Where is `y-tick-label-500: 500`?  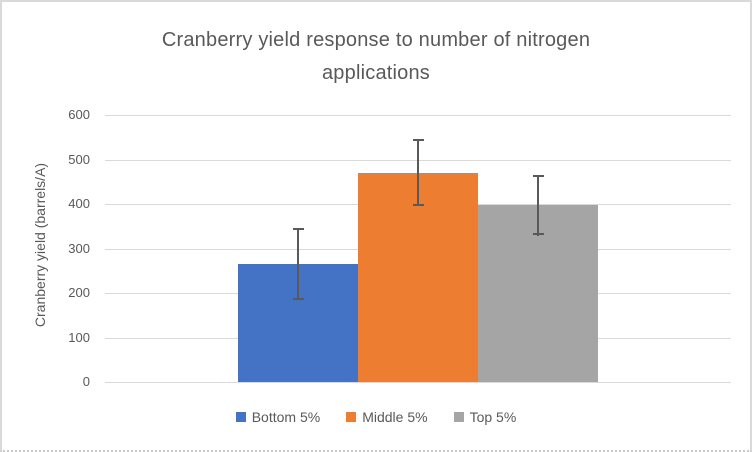
y-tick-label-500: 500 is located at coordinates (79, 159).